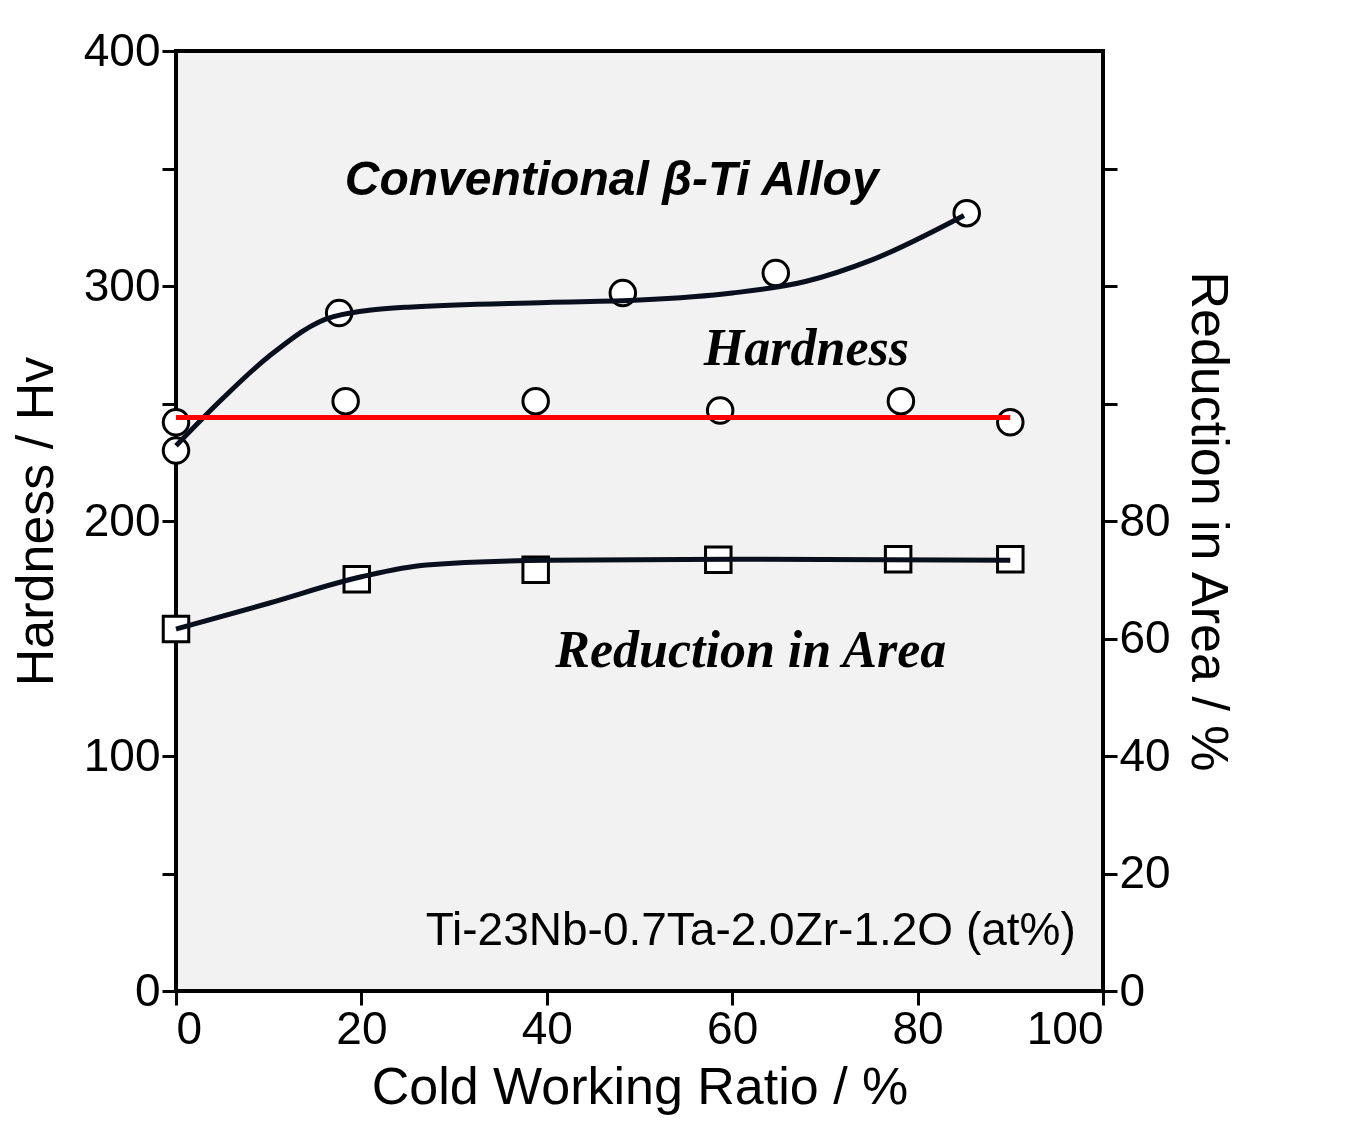 The width and height of the screenshot is (1369, 1126). Describe the element at coordinates (1145, 754) in the screenshot. I see `y2-tick-label: 40` at that location.